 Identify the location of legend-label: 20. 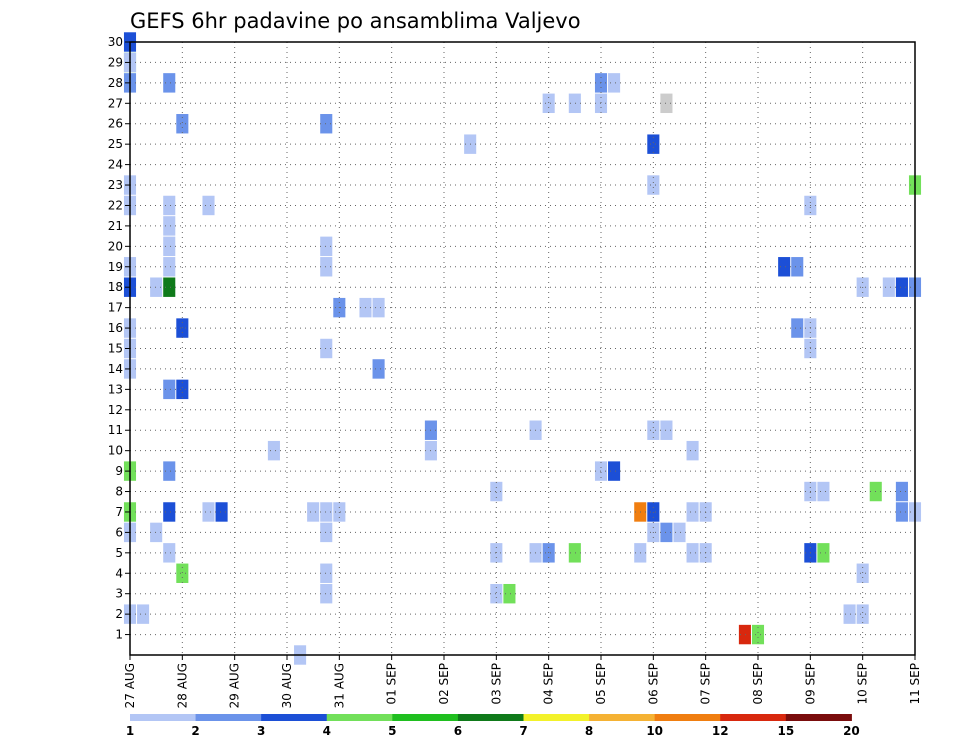
(851, 731).